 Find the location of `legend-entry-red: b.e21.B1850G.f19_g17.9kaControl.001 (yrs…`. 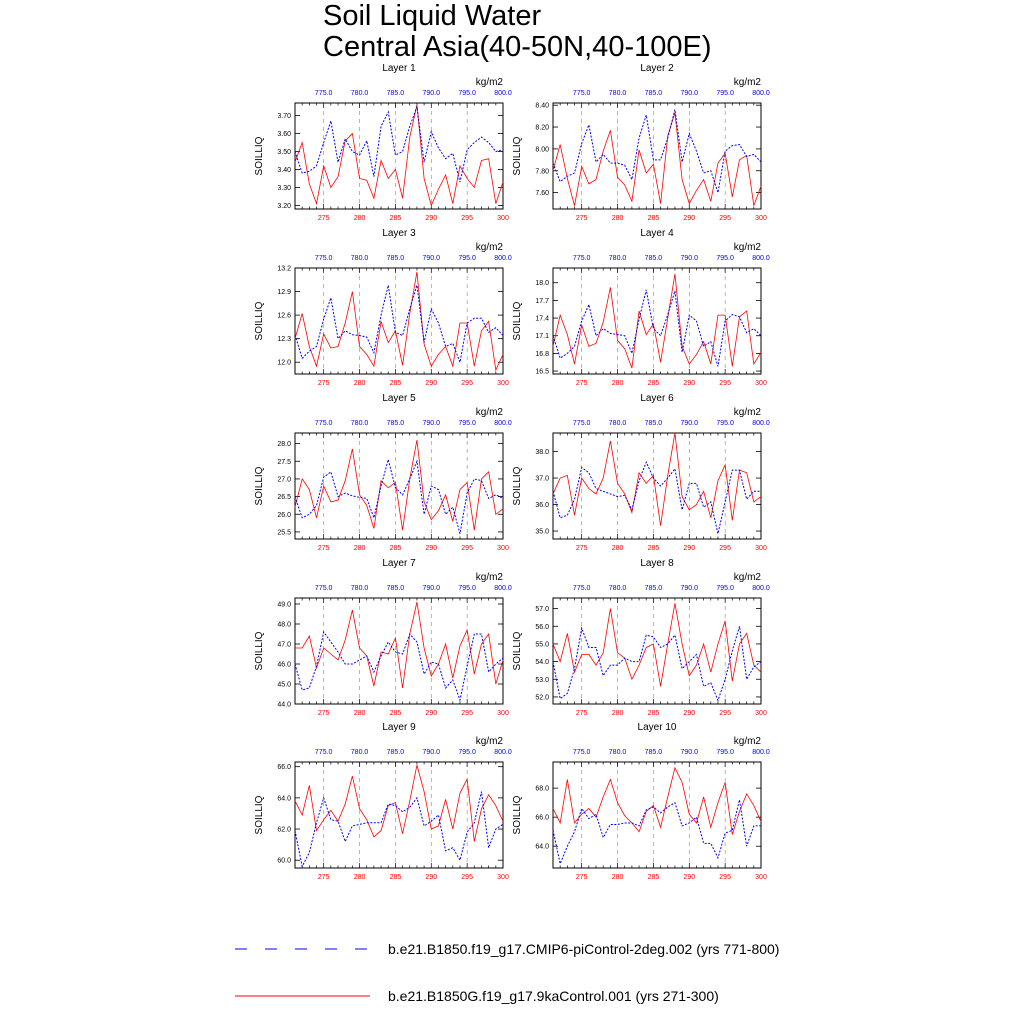

legend-entry-red: b.e21.B1850G.f19_g17.9kaControl.001 (yrs… is located at coordinates (530, 996).